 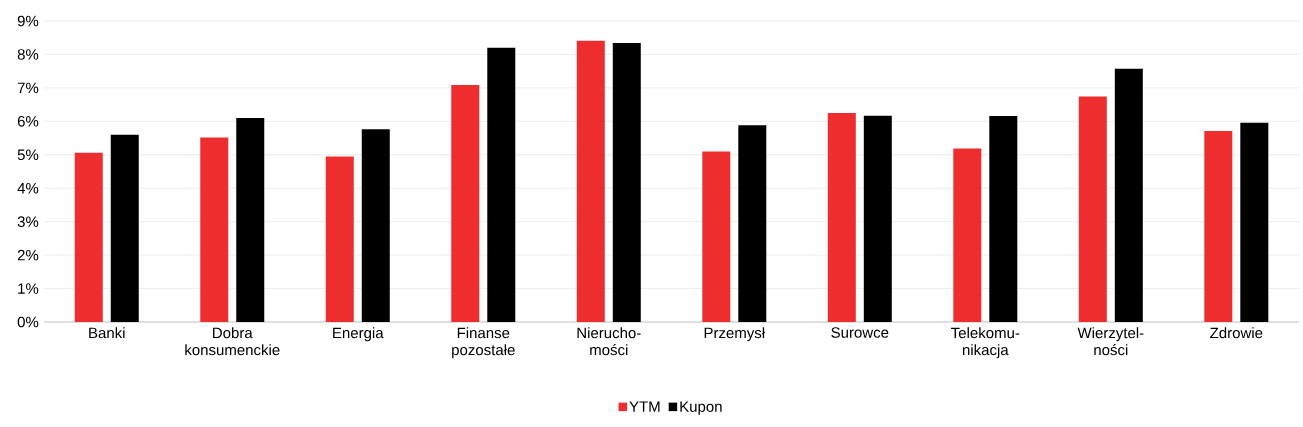 I want to click on y-tick-label: 7%, so click(x=28, y=88).